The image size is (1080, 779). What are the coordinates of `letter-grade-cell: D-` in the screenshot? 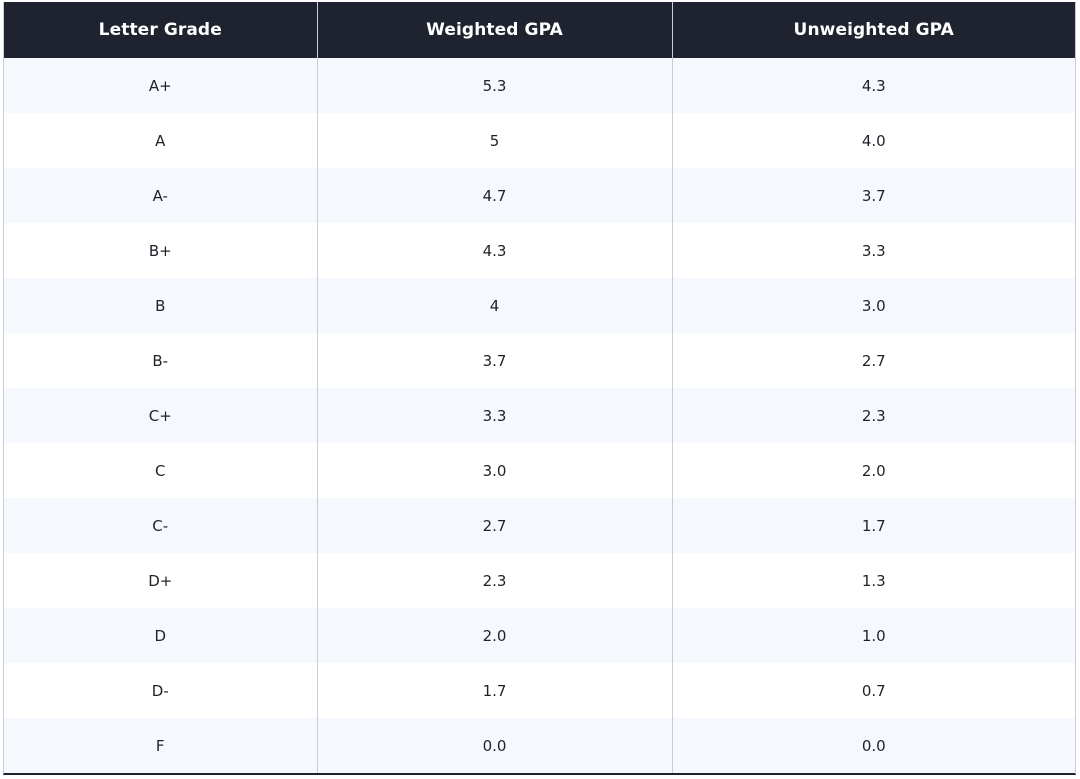 It's located at (161, 690).